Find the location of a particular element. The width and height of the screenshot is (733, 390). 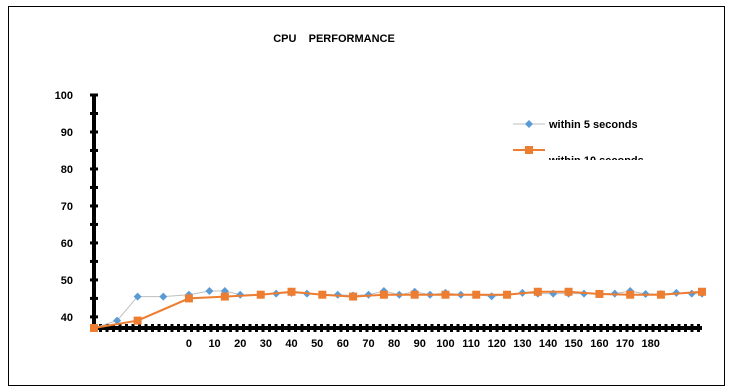

x-tick-label: 40 is located at coordinates (291, 344).